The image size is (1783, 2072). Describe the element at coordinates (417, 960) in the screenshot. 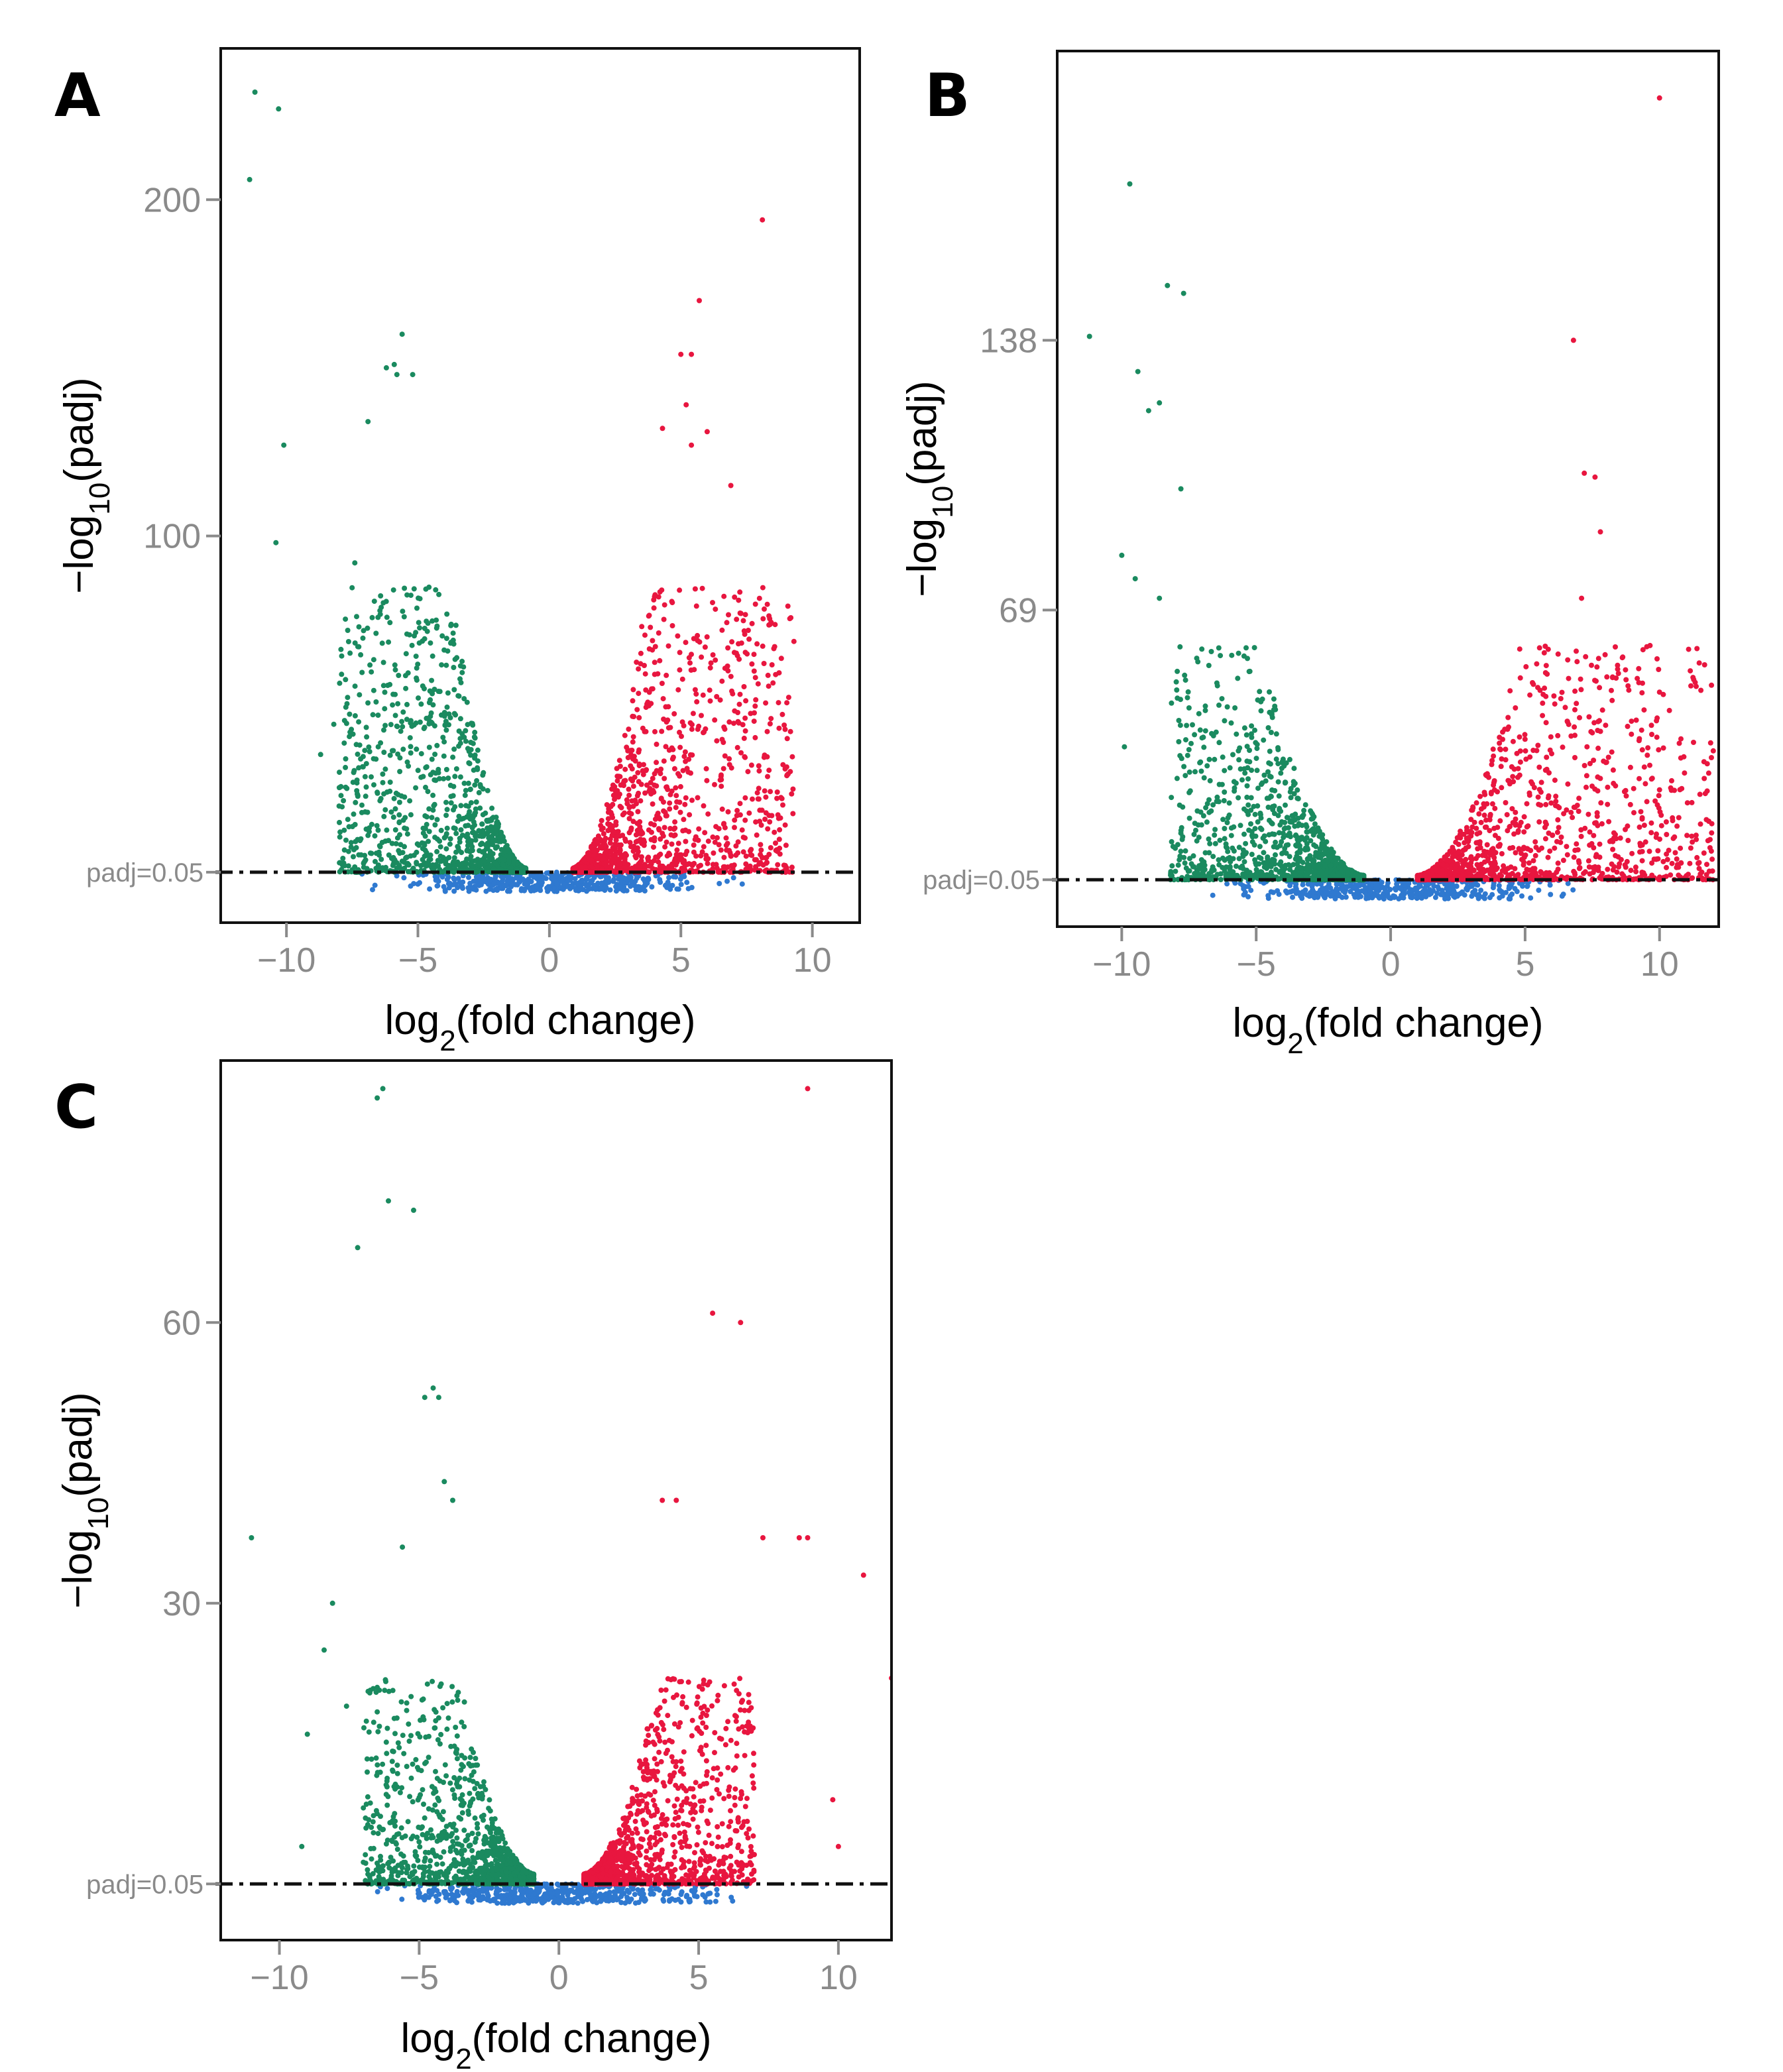

I see `x-tick-label: −5` at that location.